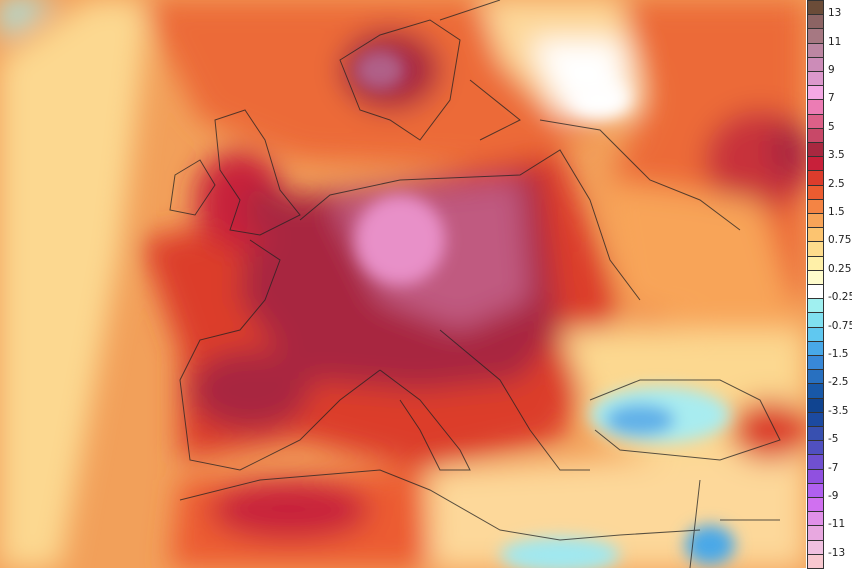 This screenshot has height=569, width=852. Describe the element at coordinates (831, 70) in the screenshot. I see `colorbar-label: 9` at that location.